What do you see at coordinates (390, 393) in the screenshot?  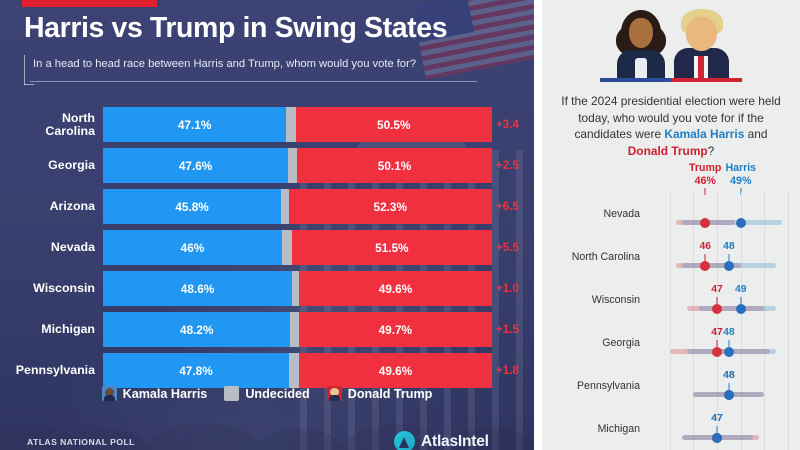 I see `legend-label-trump: Donald Trump` at bounding box center [390, 393].